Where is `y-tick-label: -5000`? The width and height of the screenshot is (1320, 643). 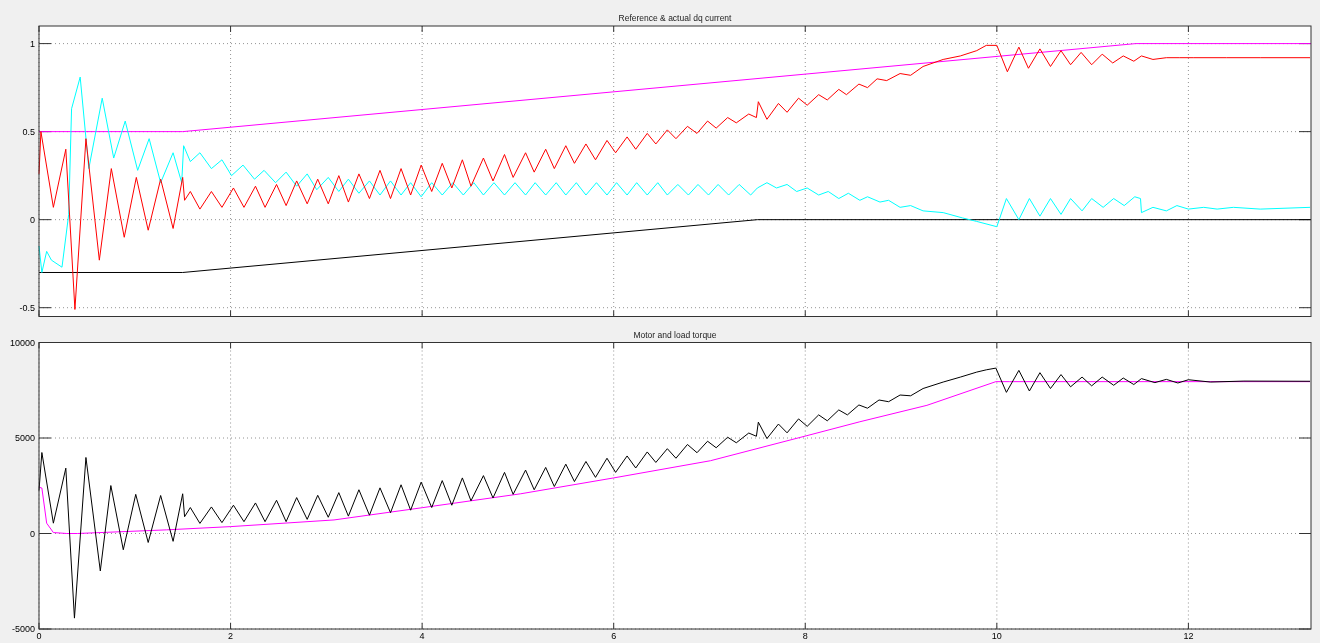
y-tick-label: -5000 is located at coordinates (23, 629).